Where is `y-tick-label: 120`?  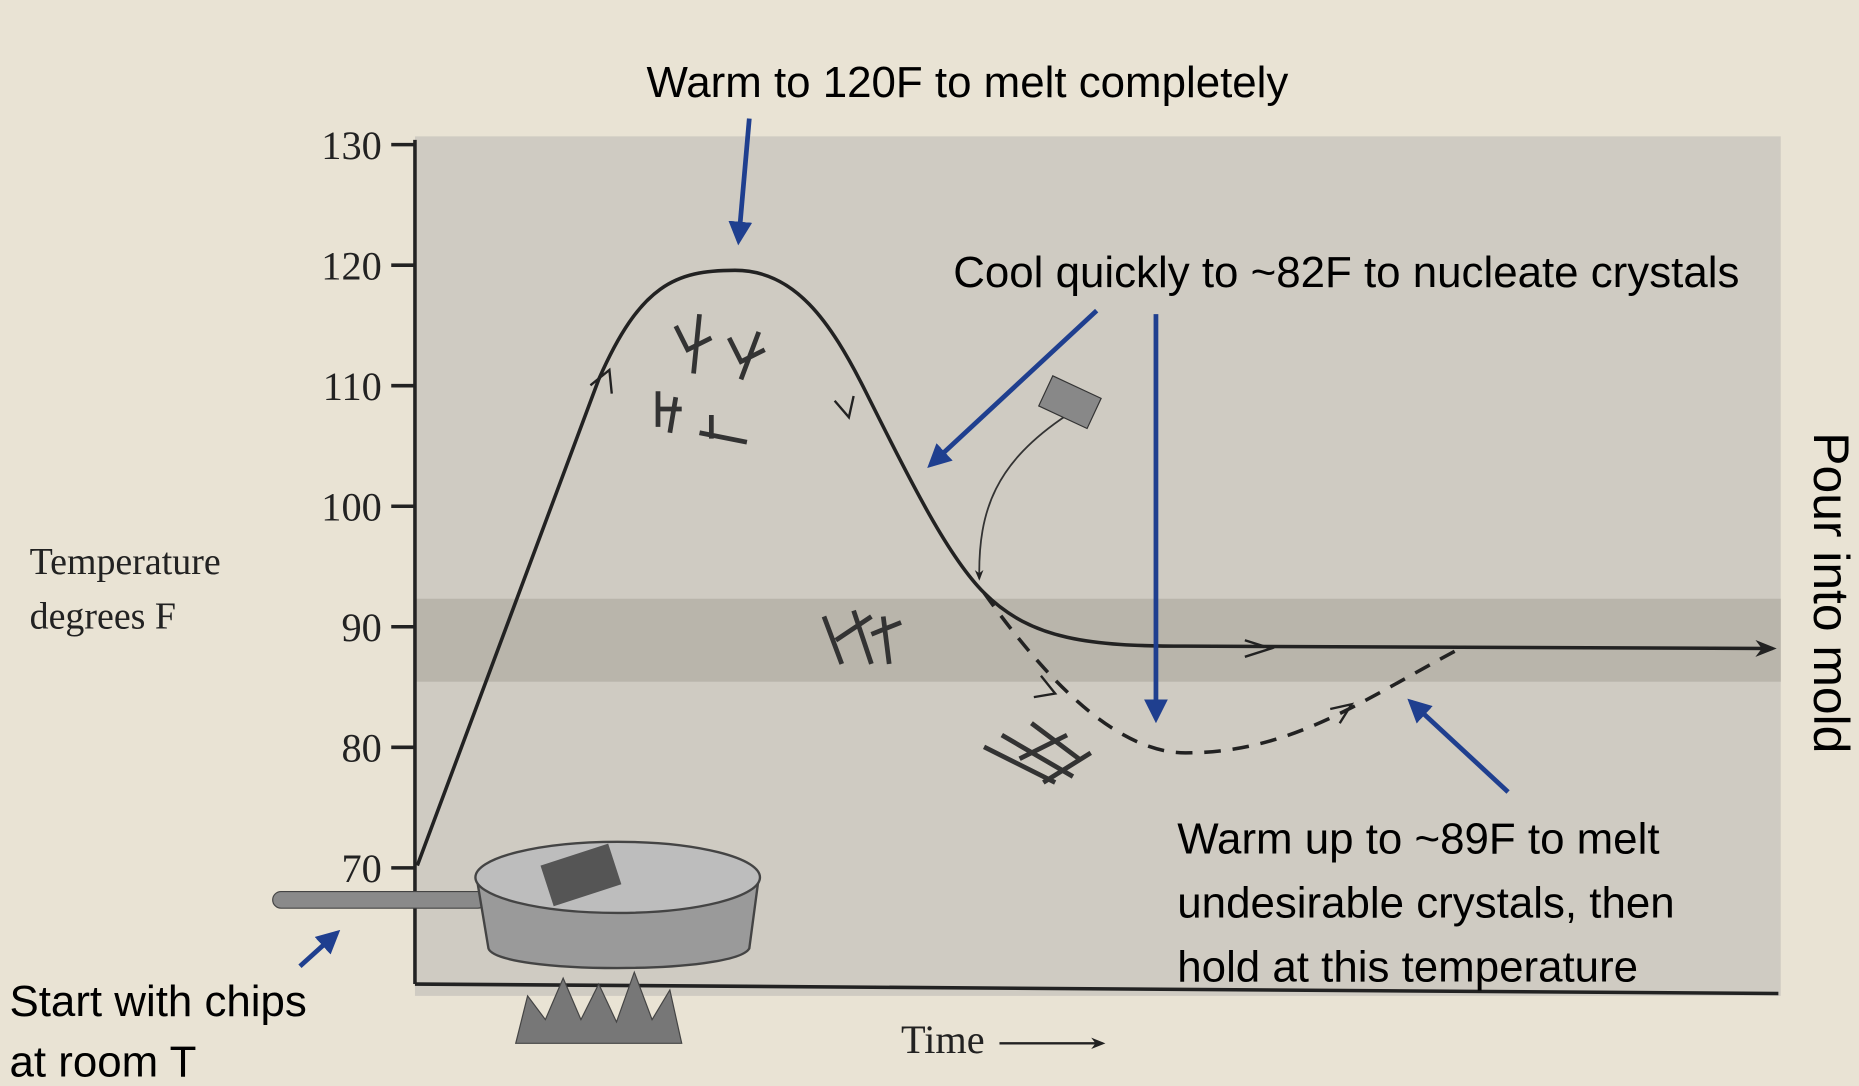 y-tick-label: 120 is located at coordinates (351, 265).